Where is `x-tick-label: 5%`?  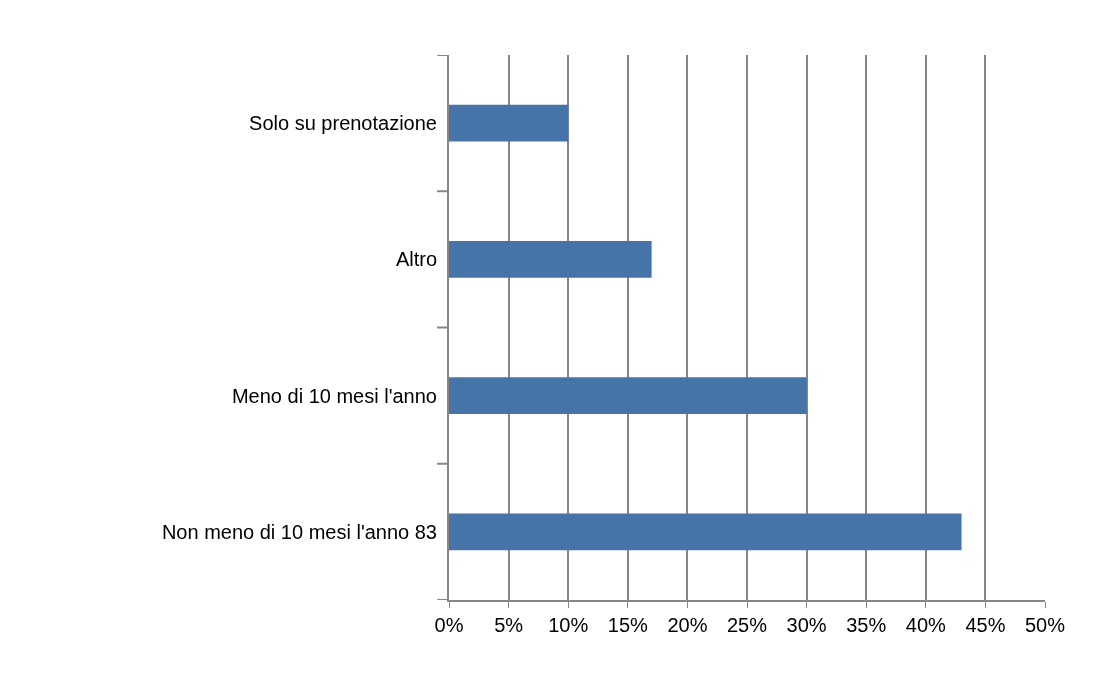
x-tick-label: 5% is located at coordinates (509, 625).